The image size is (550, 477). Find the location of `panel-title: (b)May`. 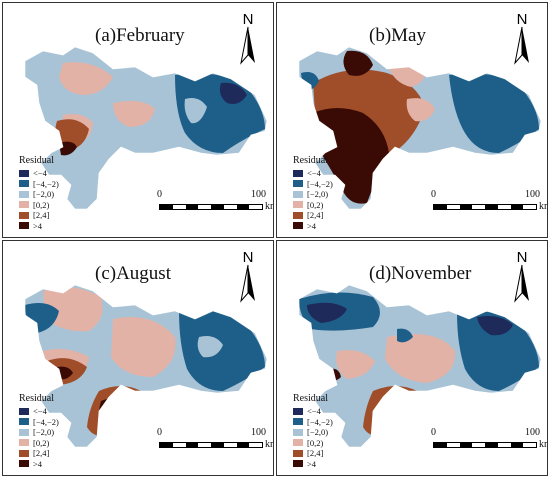

panel-title: (b)May is located at coordinates (397, 35).